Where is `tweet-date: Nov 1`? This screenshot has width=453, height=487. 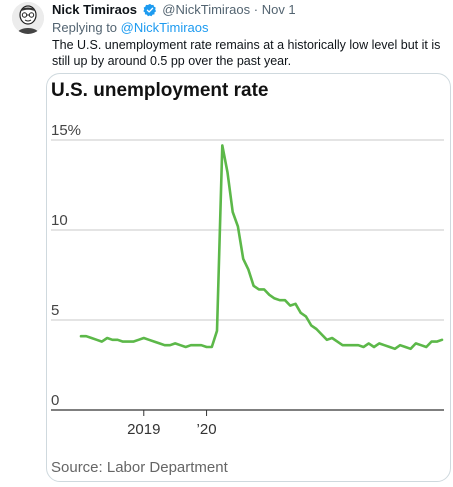
tweet-date: Nov 1 is located at coordinates (278, 9).